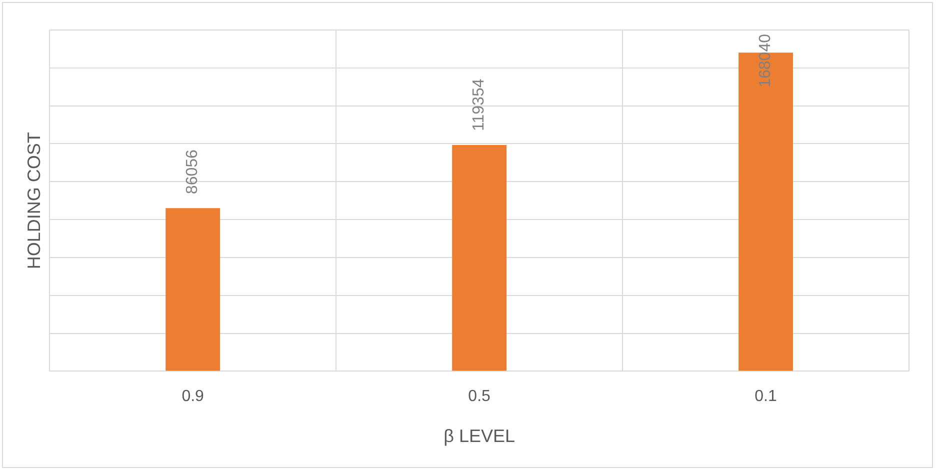 Image resolution: width=937 pixels, height=472 pixels. I want to click on data-label: 86056, so click(193, 171).